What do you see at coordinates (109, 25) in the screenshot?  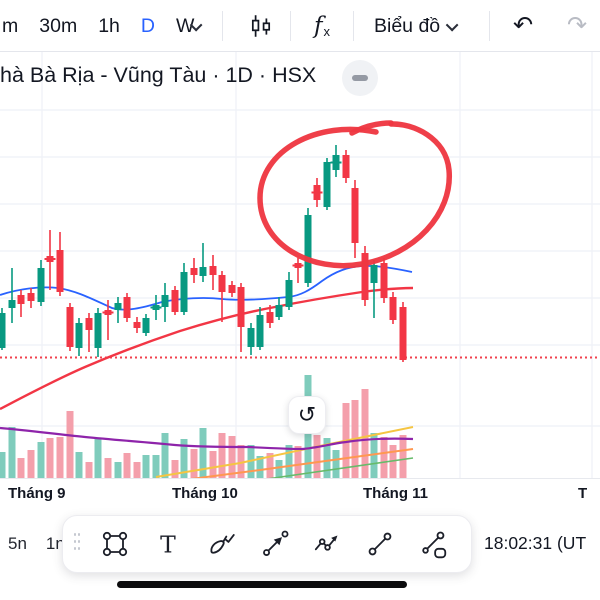 I see `timeframe-1h: 1h` at bounding box center [109, 25].